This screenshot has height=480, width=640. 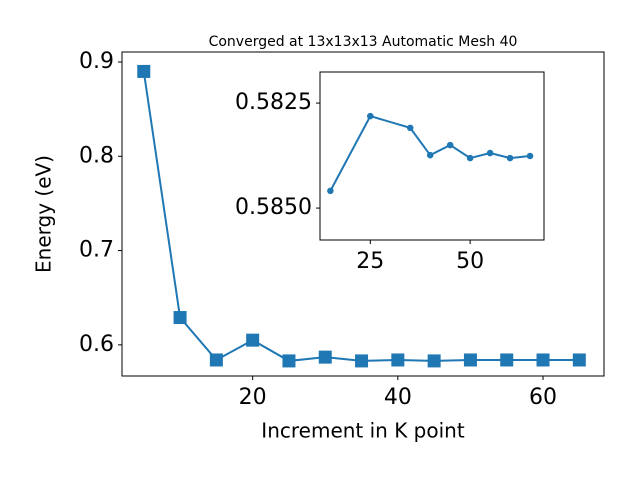 What do you see at coordinates (96, 61) in the screenshot?
I see `y-tick-label: 0.9` at bounding box center [96, 61].